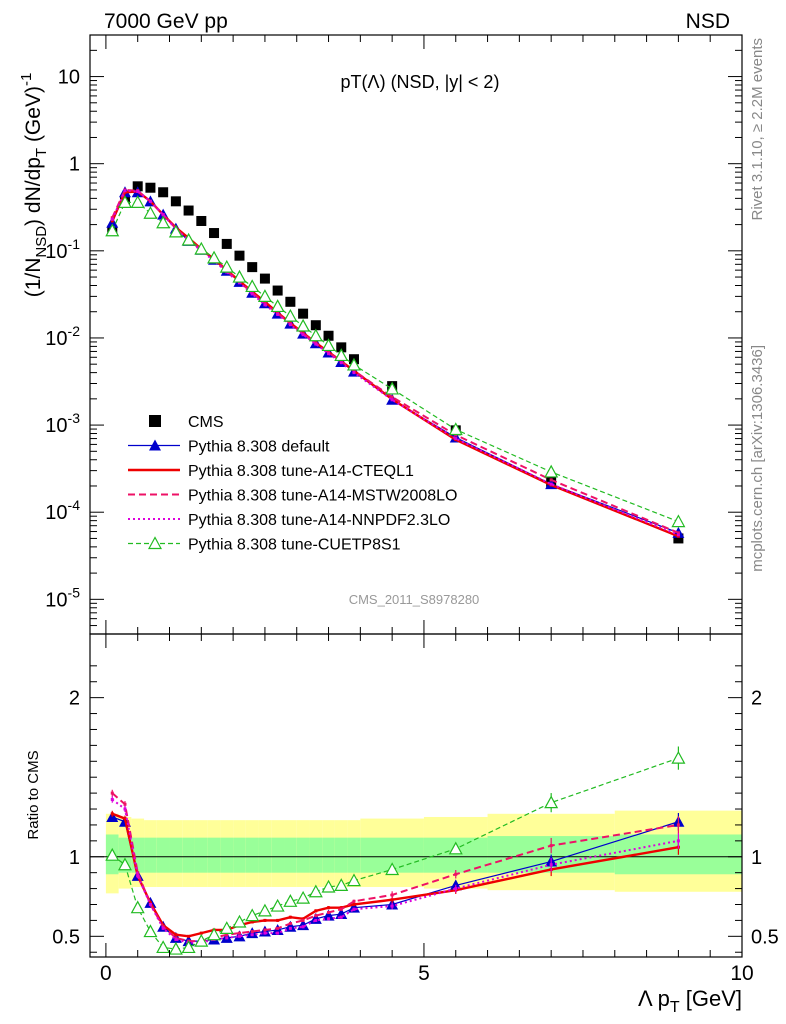 Image resolution: width=786 pixels, height=1024 pixels. What do you see at coordinates (106, 973) in the screenshot?
I see `x-tick-label-0: 0` at bounding box center [106, 973].